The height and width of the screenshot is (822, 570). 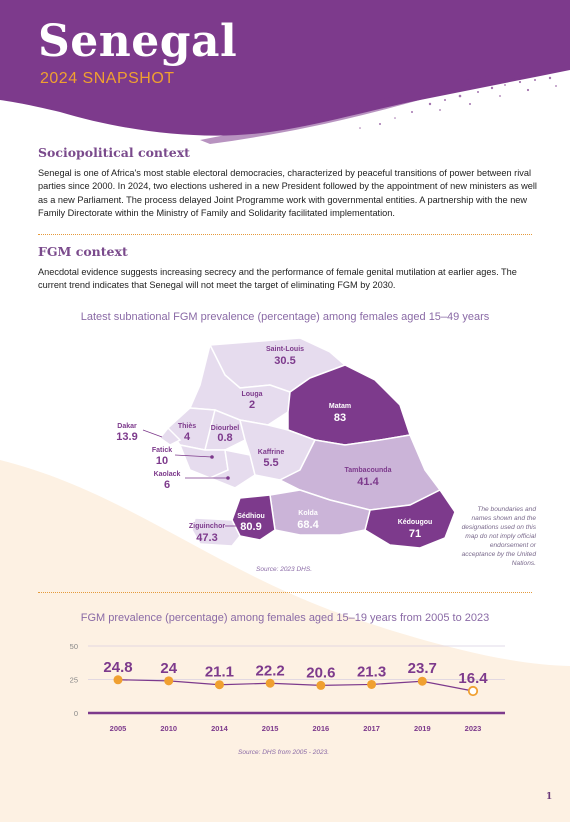 What do you see at coordinates (220, 728) in the screenshot?
I see `x-tick-label: 2014` at bounding box center [220, 728].